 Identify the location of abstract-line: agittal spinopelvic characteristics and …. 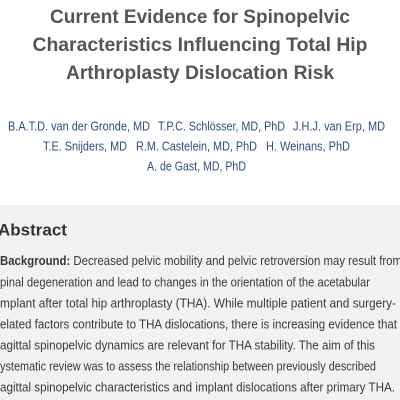
(197, 387).